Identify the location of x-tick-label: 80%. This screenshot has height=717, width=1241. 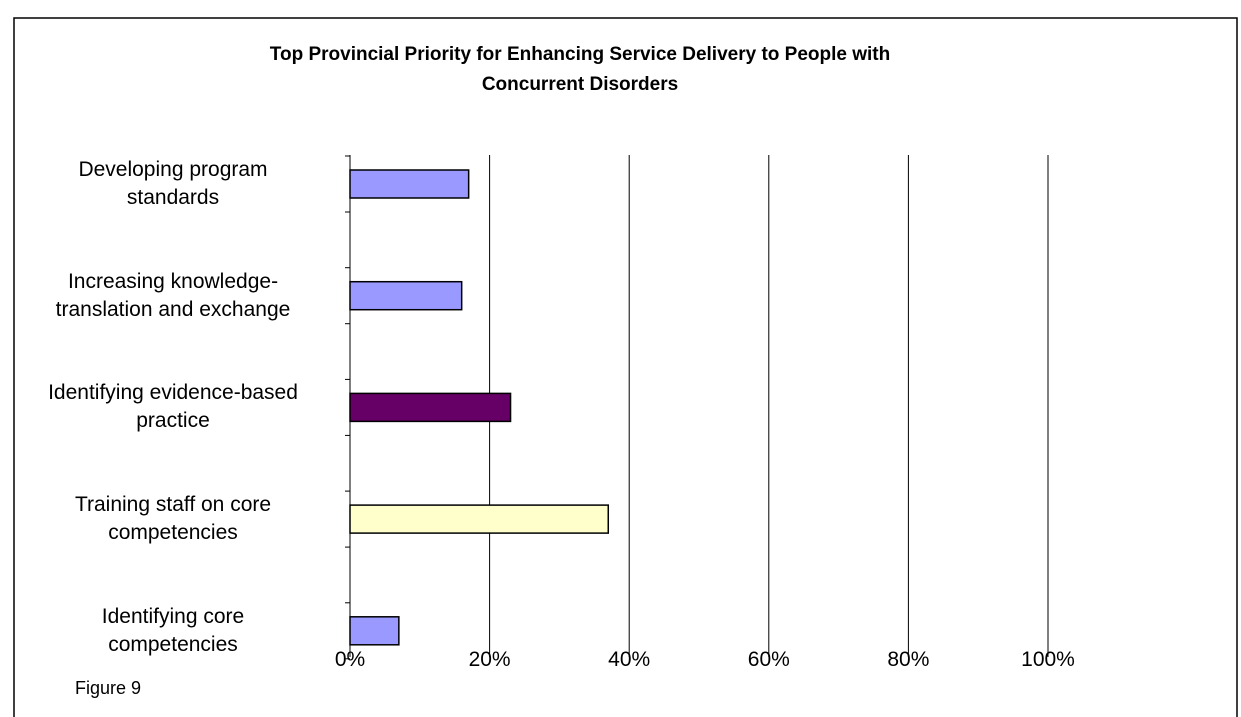
(908, 659).